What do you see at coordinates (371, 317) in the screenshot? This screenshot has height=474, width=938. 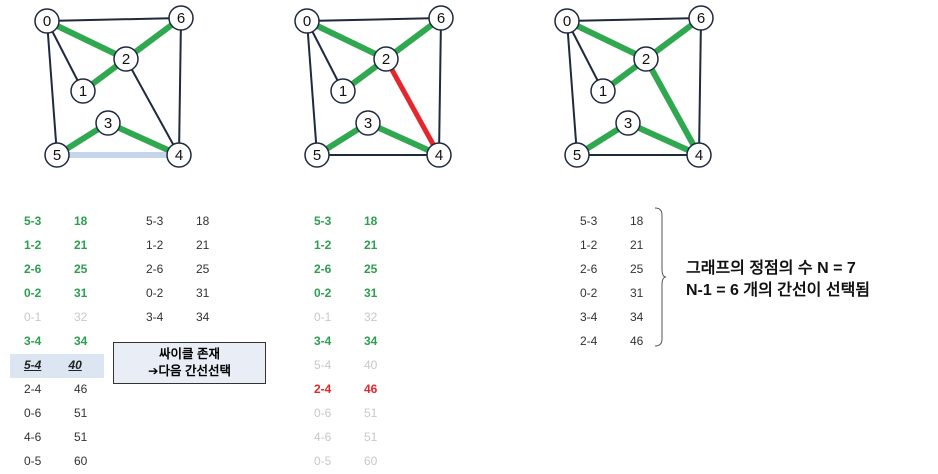 I see `edge-weight: 32` at bounding box center [371, 317].